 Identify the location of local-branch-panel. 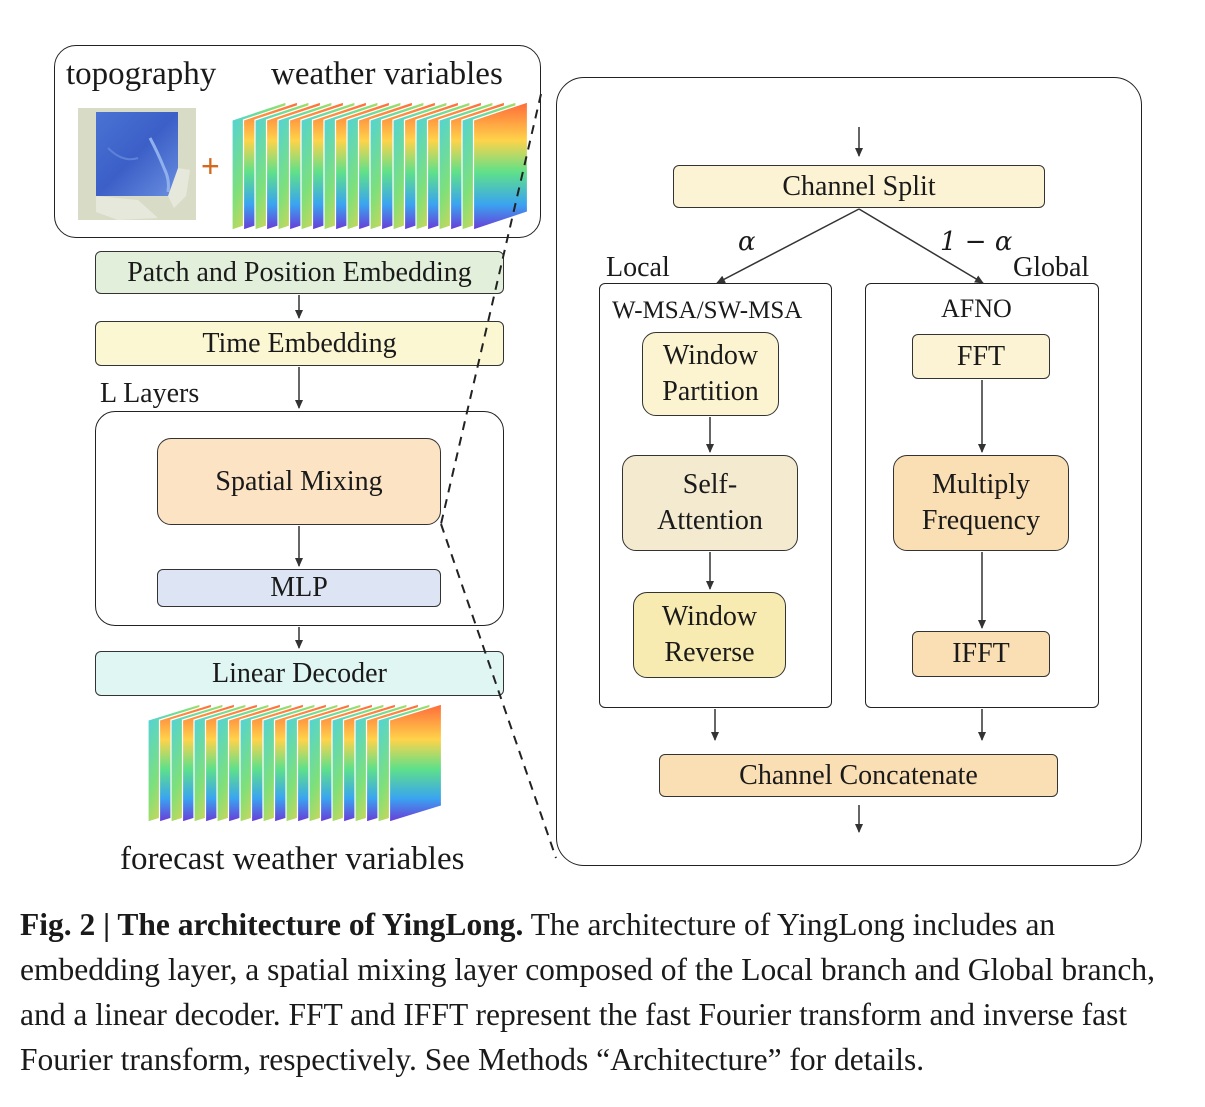
(715, 495).